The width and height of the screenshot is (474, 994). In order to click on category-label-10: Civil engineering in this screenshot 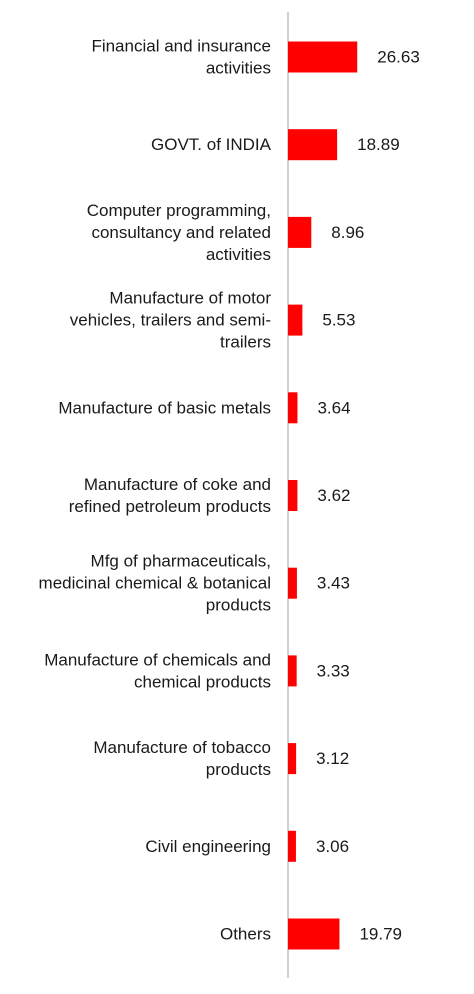, I will do `click(208, 846)`.